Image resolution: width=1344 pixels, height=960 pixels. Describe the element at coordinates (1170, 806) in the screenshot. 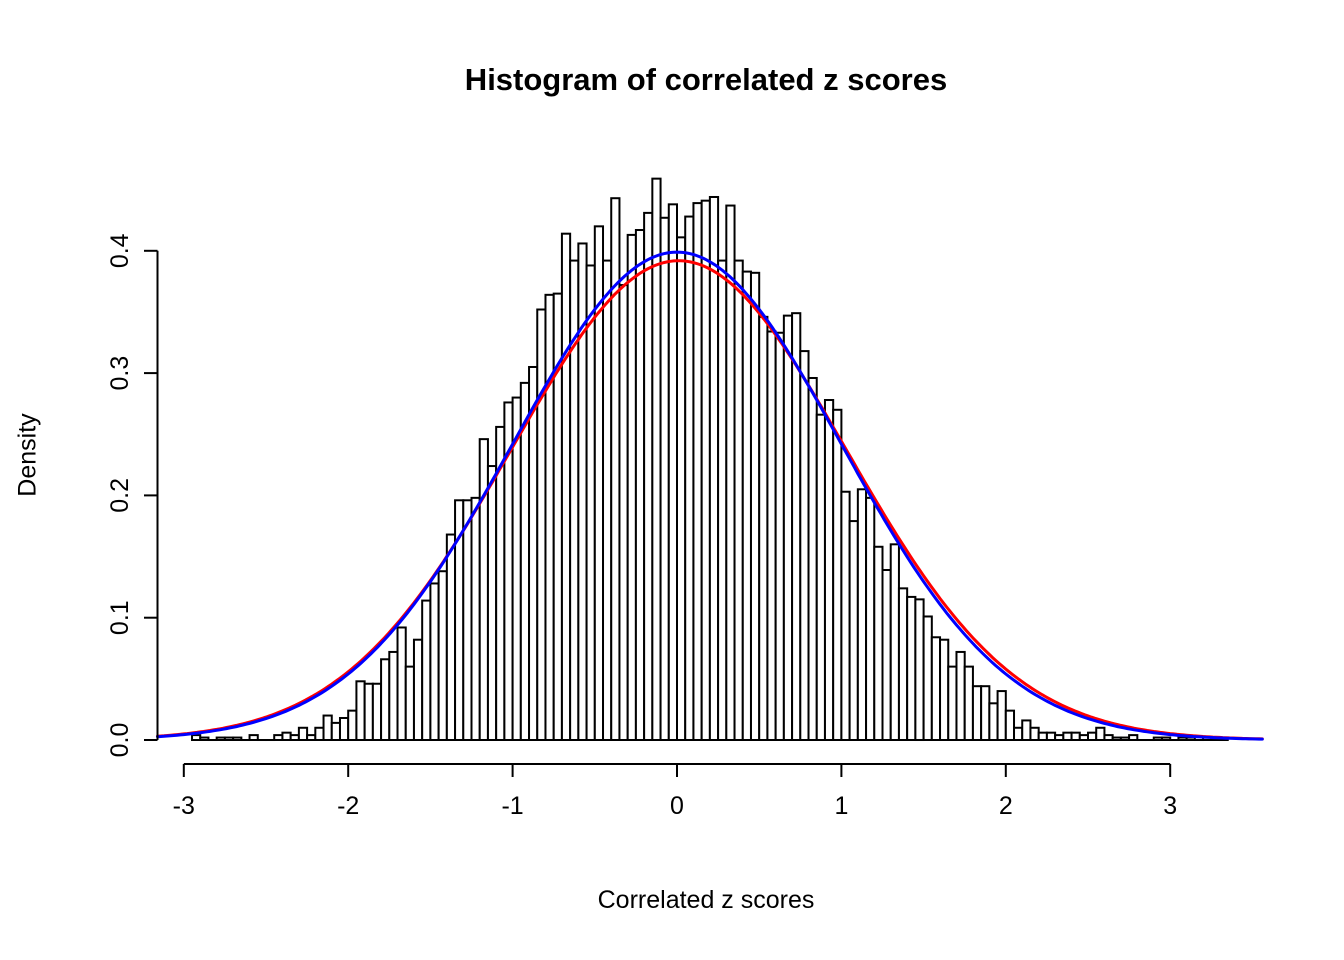

I see `x-tick-label: 3` at that location.